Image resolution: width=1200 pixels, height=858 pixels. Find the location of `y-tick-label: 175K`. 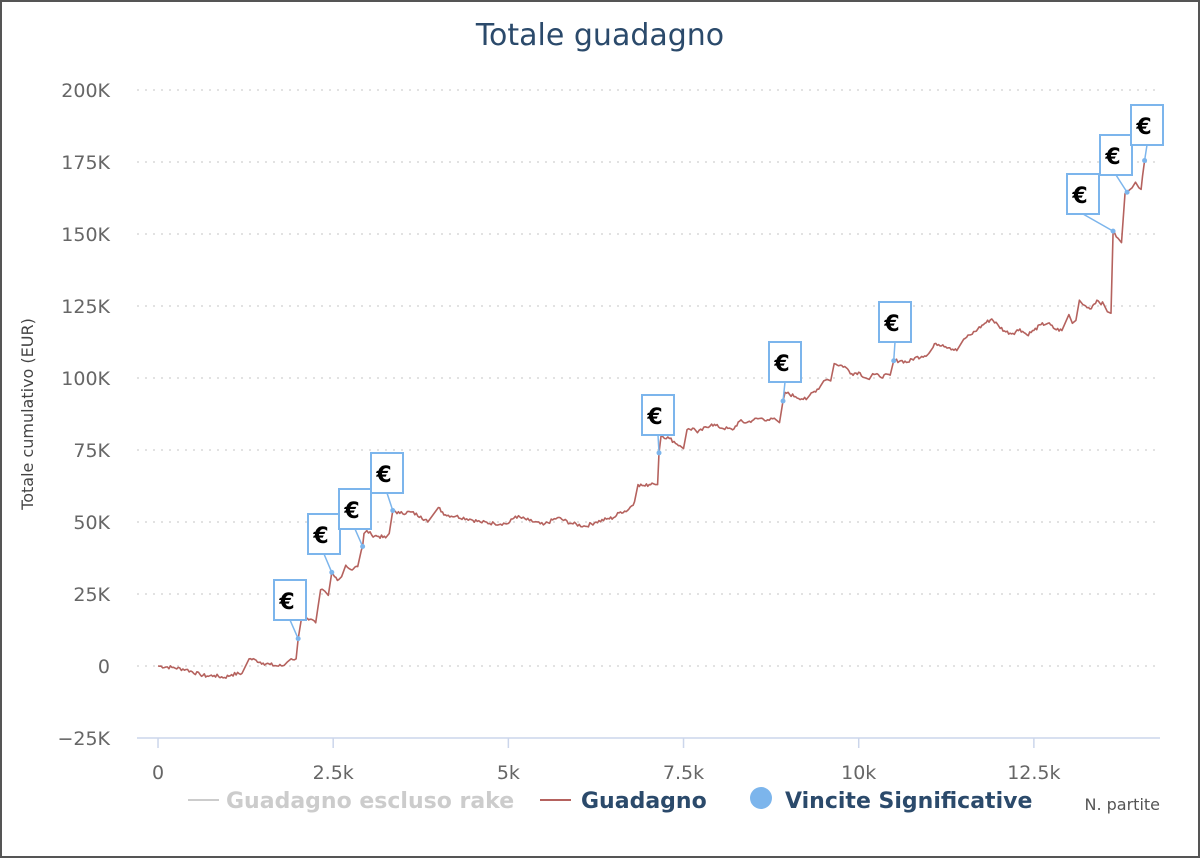

y-tick-label: 175K is located at coordinates (85, 163).